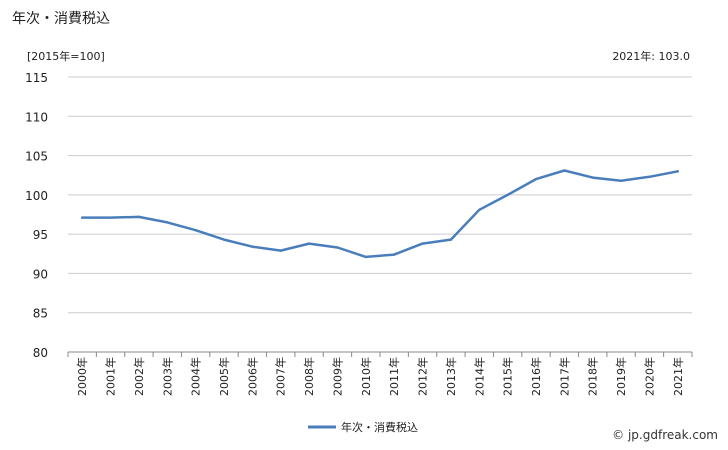 The height and width of the screenshot is (450, 728). Describe the element at coordinates (508, 376) in the screenshot. I see `x-tick-label: 2015年` at that location.